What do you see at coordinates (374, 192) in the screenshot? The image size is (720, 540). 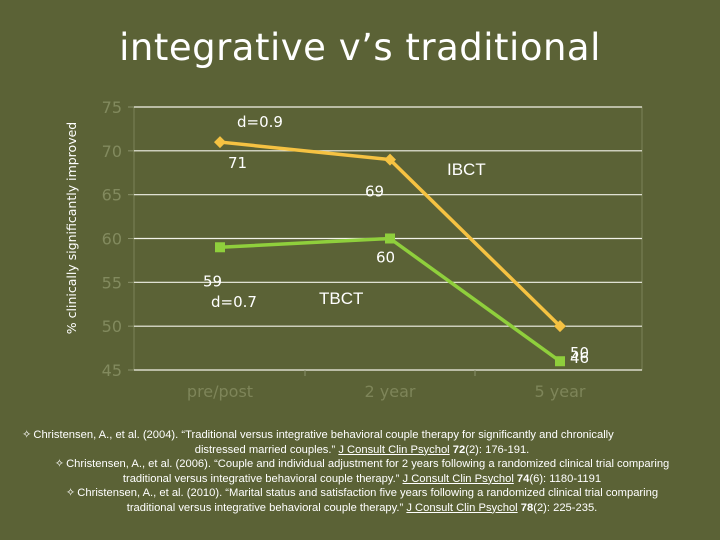 I see `data-label-ibct: 69` at bounding box center [374, 192].